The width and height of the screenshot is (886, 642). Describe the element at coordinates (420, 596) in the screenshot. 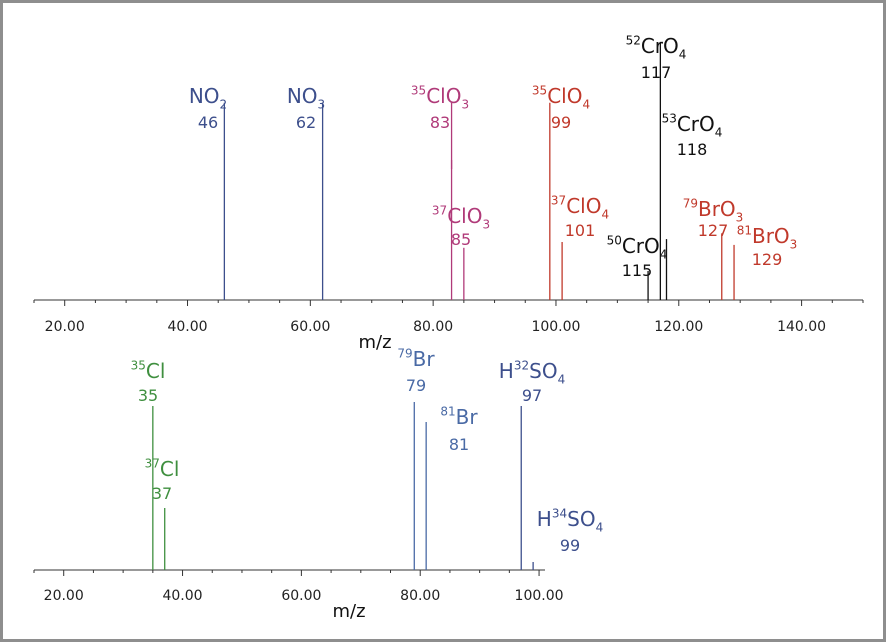

I see `lower-x-tick-label: 80.00` at that location.